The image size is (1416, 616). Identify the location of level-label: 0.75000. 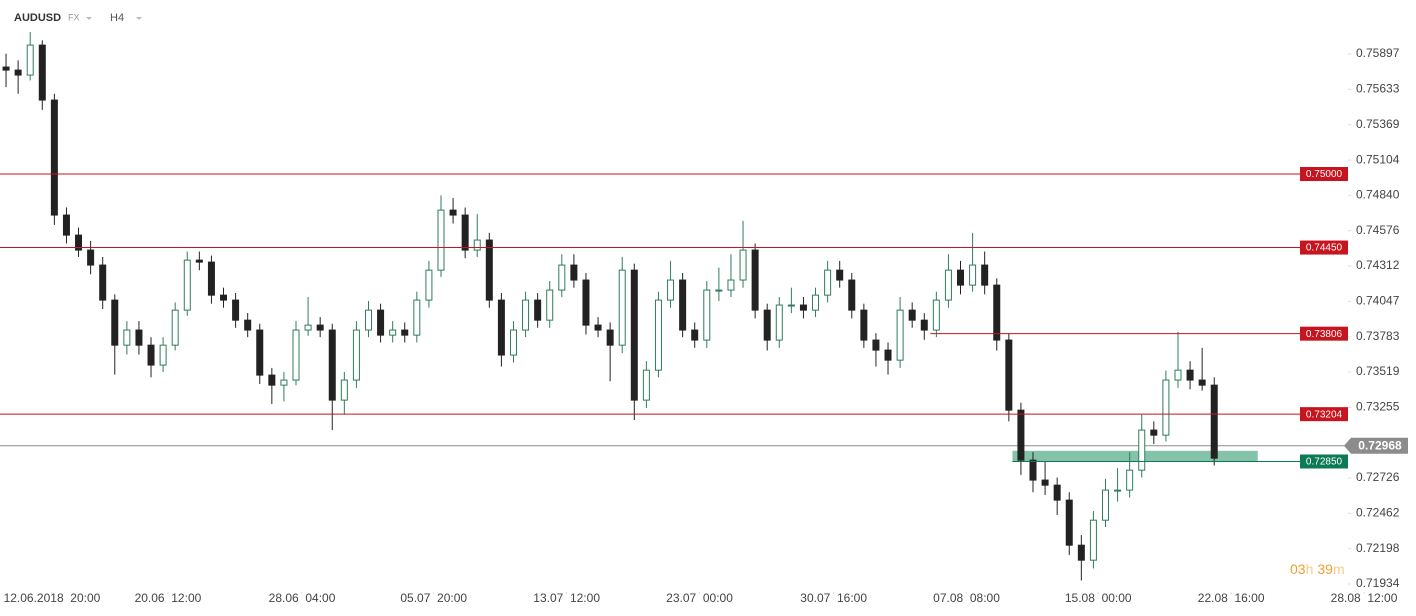
(1324, 174).